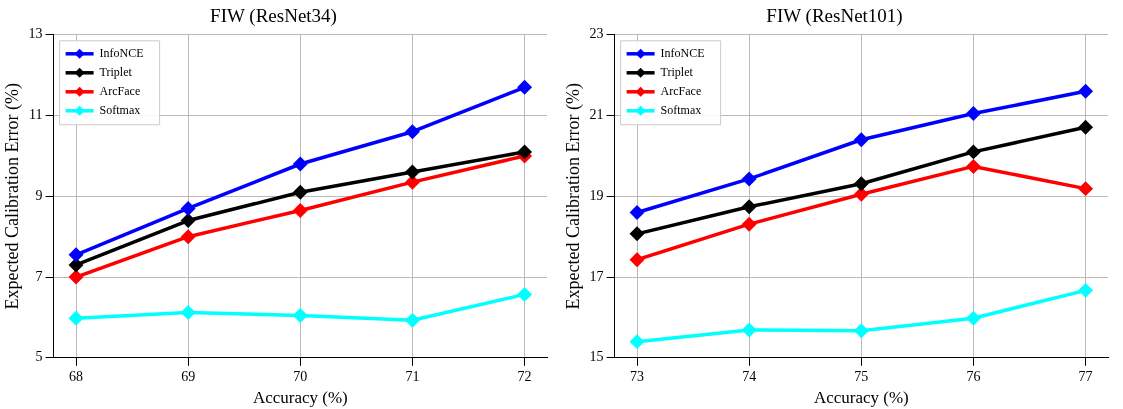 Image resolution: width=1123 pixels, height=409 pixels. I want to click on x-tick-label: 73, so click(637, 376).